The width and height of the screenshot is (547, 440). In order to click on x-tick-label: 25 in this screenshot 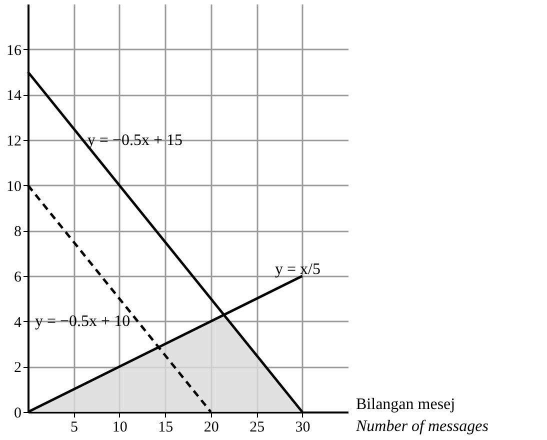, I will do `click(257, 428)`.